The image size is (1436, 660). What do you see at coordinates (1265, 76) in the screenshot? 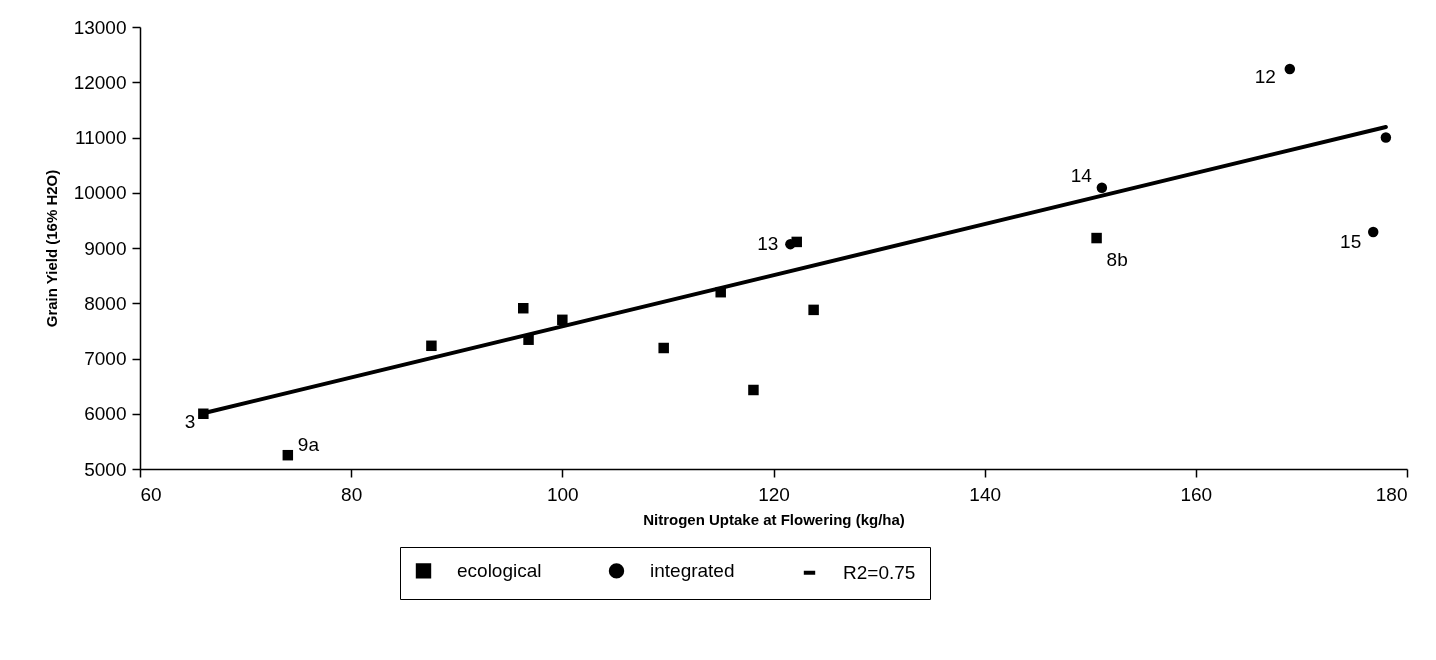
I see `annotation: 12` at bounding box center [1265, 76].